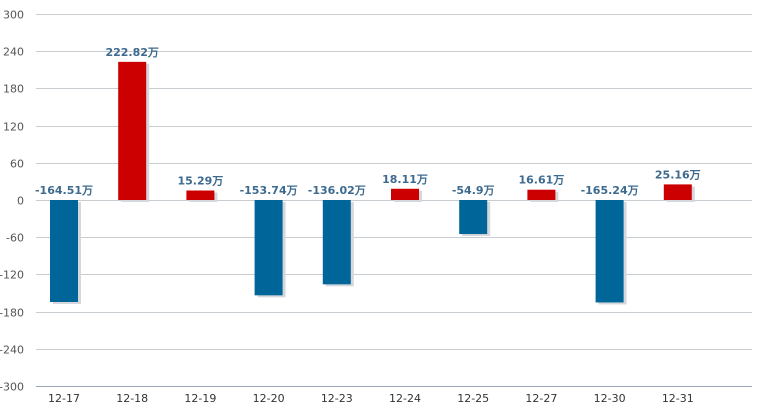  I want to click on y-axis-ticks: 300 240 180 120 60 0 -60 -120 -180 -240 -300, so click(12, 201).